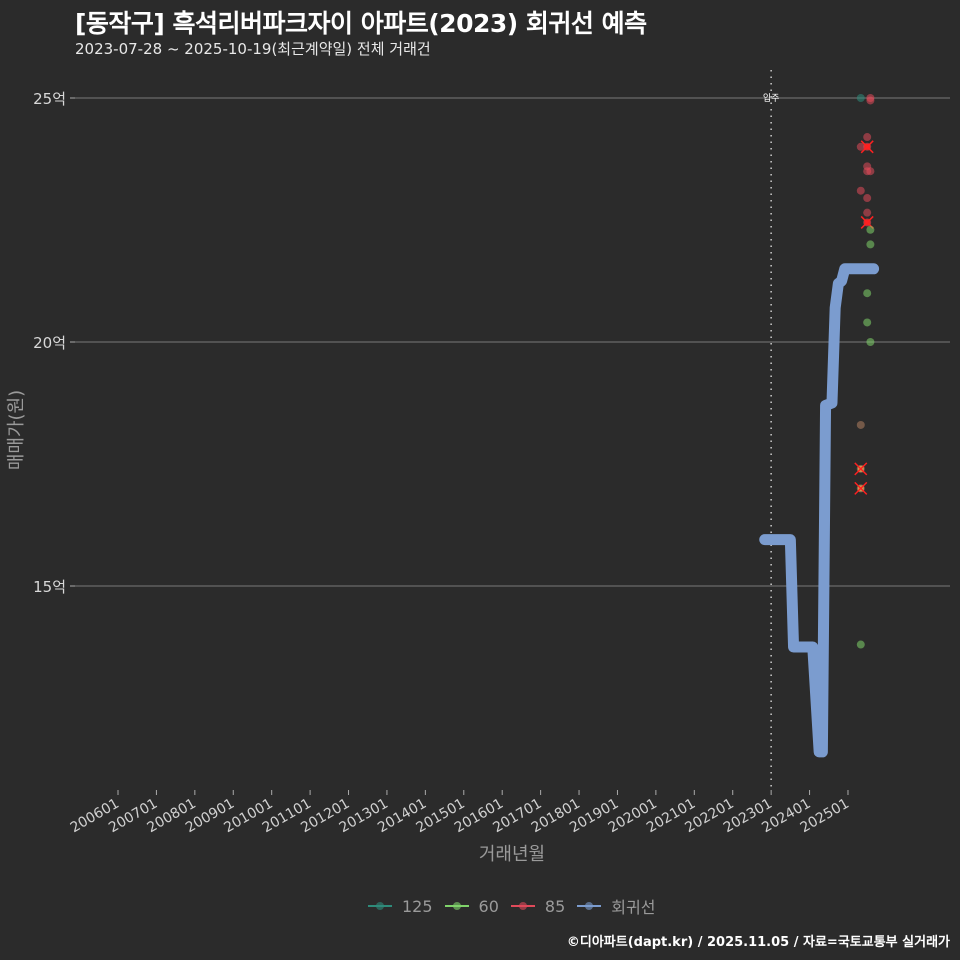 This screenshot has height=960, width=960. What do you see at coordinates (49, 99) in the screenshot?
I see `y-tick-label: 25억` at bounding box center [49, 99].